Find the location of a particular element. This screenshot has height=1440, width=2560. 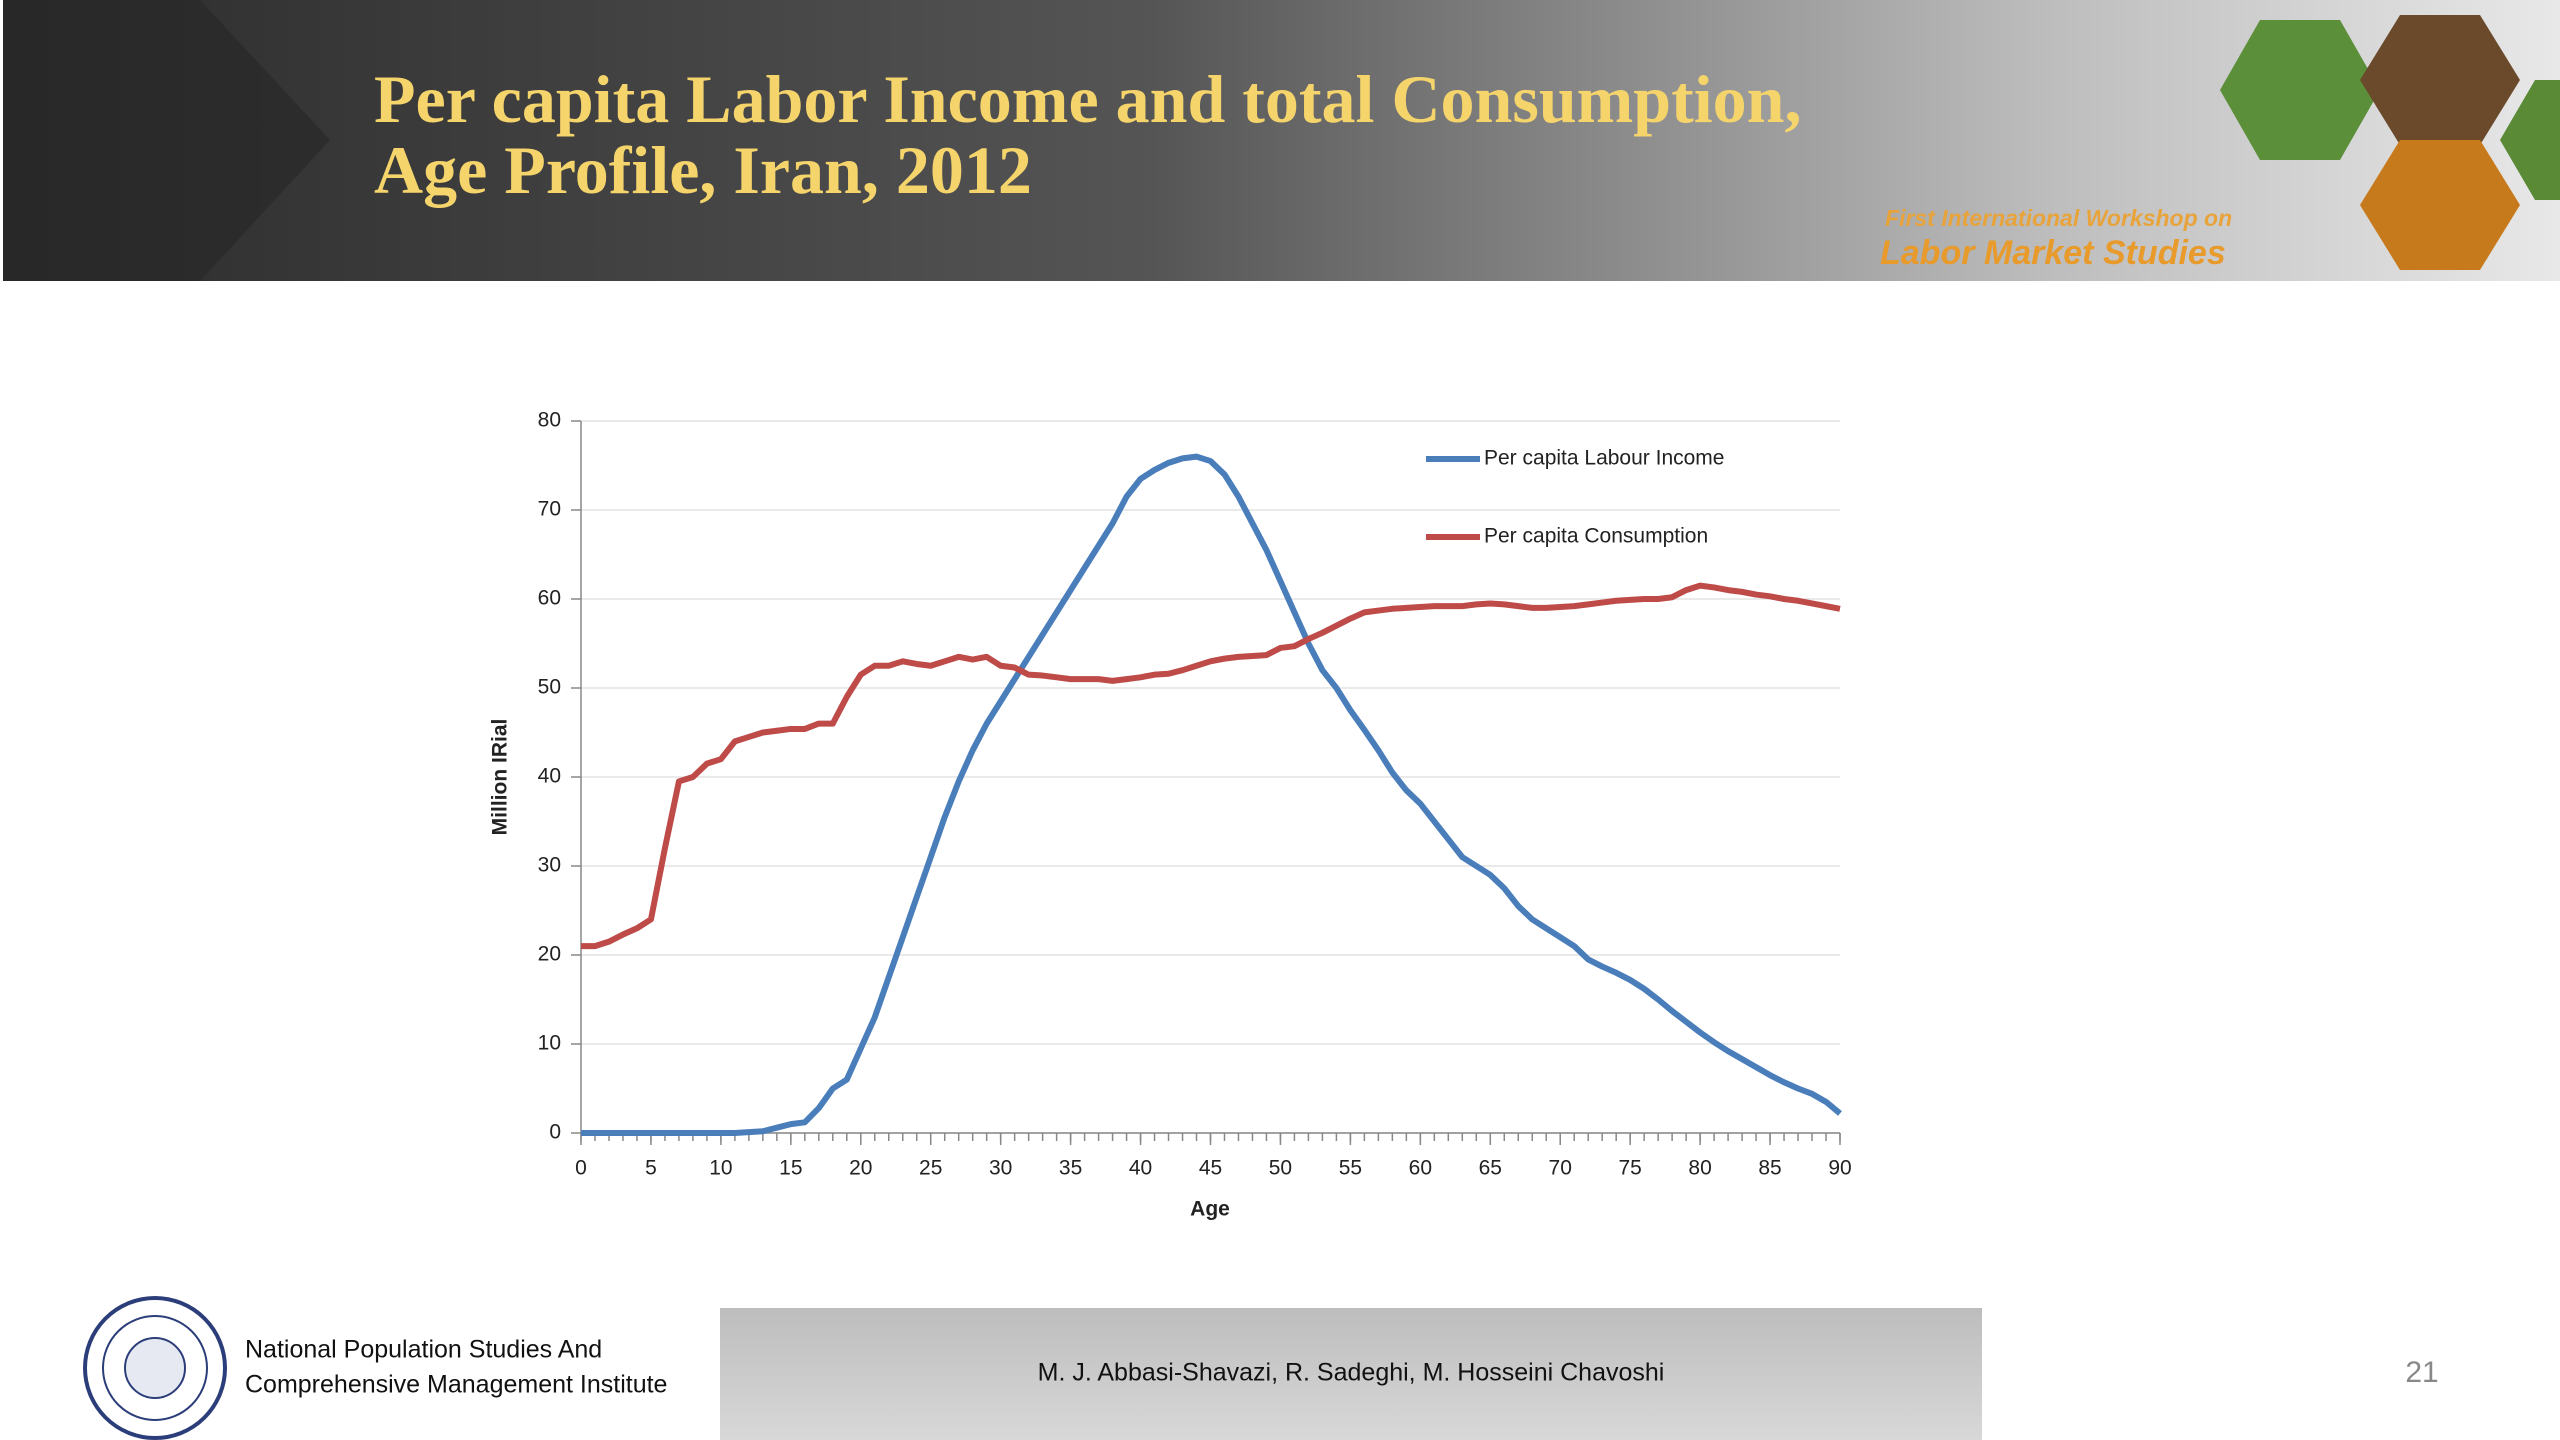

y-tick-label: 80 is located at coordinates (549, 420).